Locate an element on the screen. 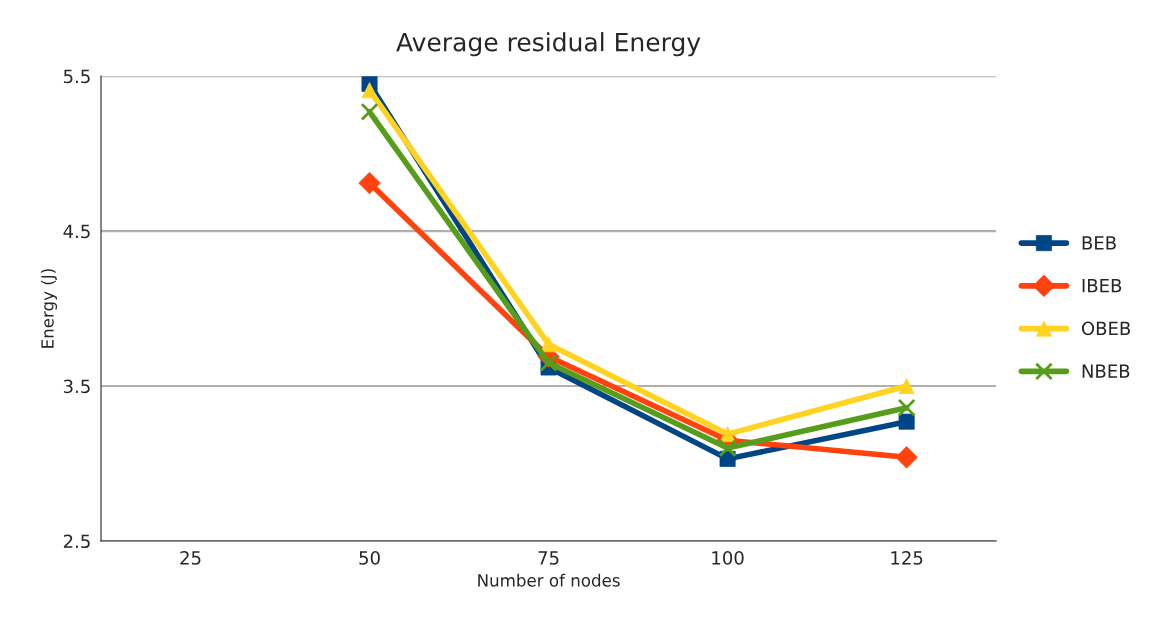  y-tick-label: 2.5 is located at coordinates (76, 541).